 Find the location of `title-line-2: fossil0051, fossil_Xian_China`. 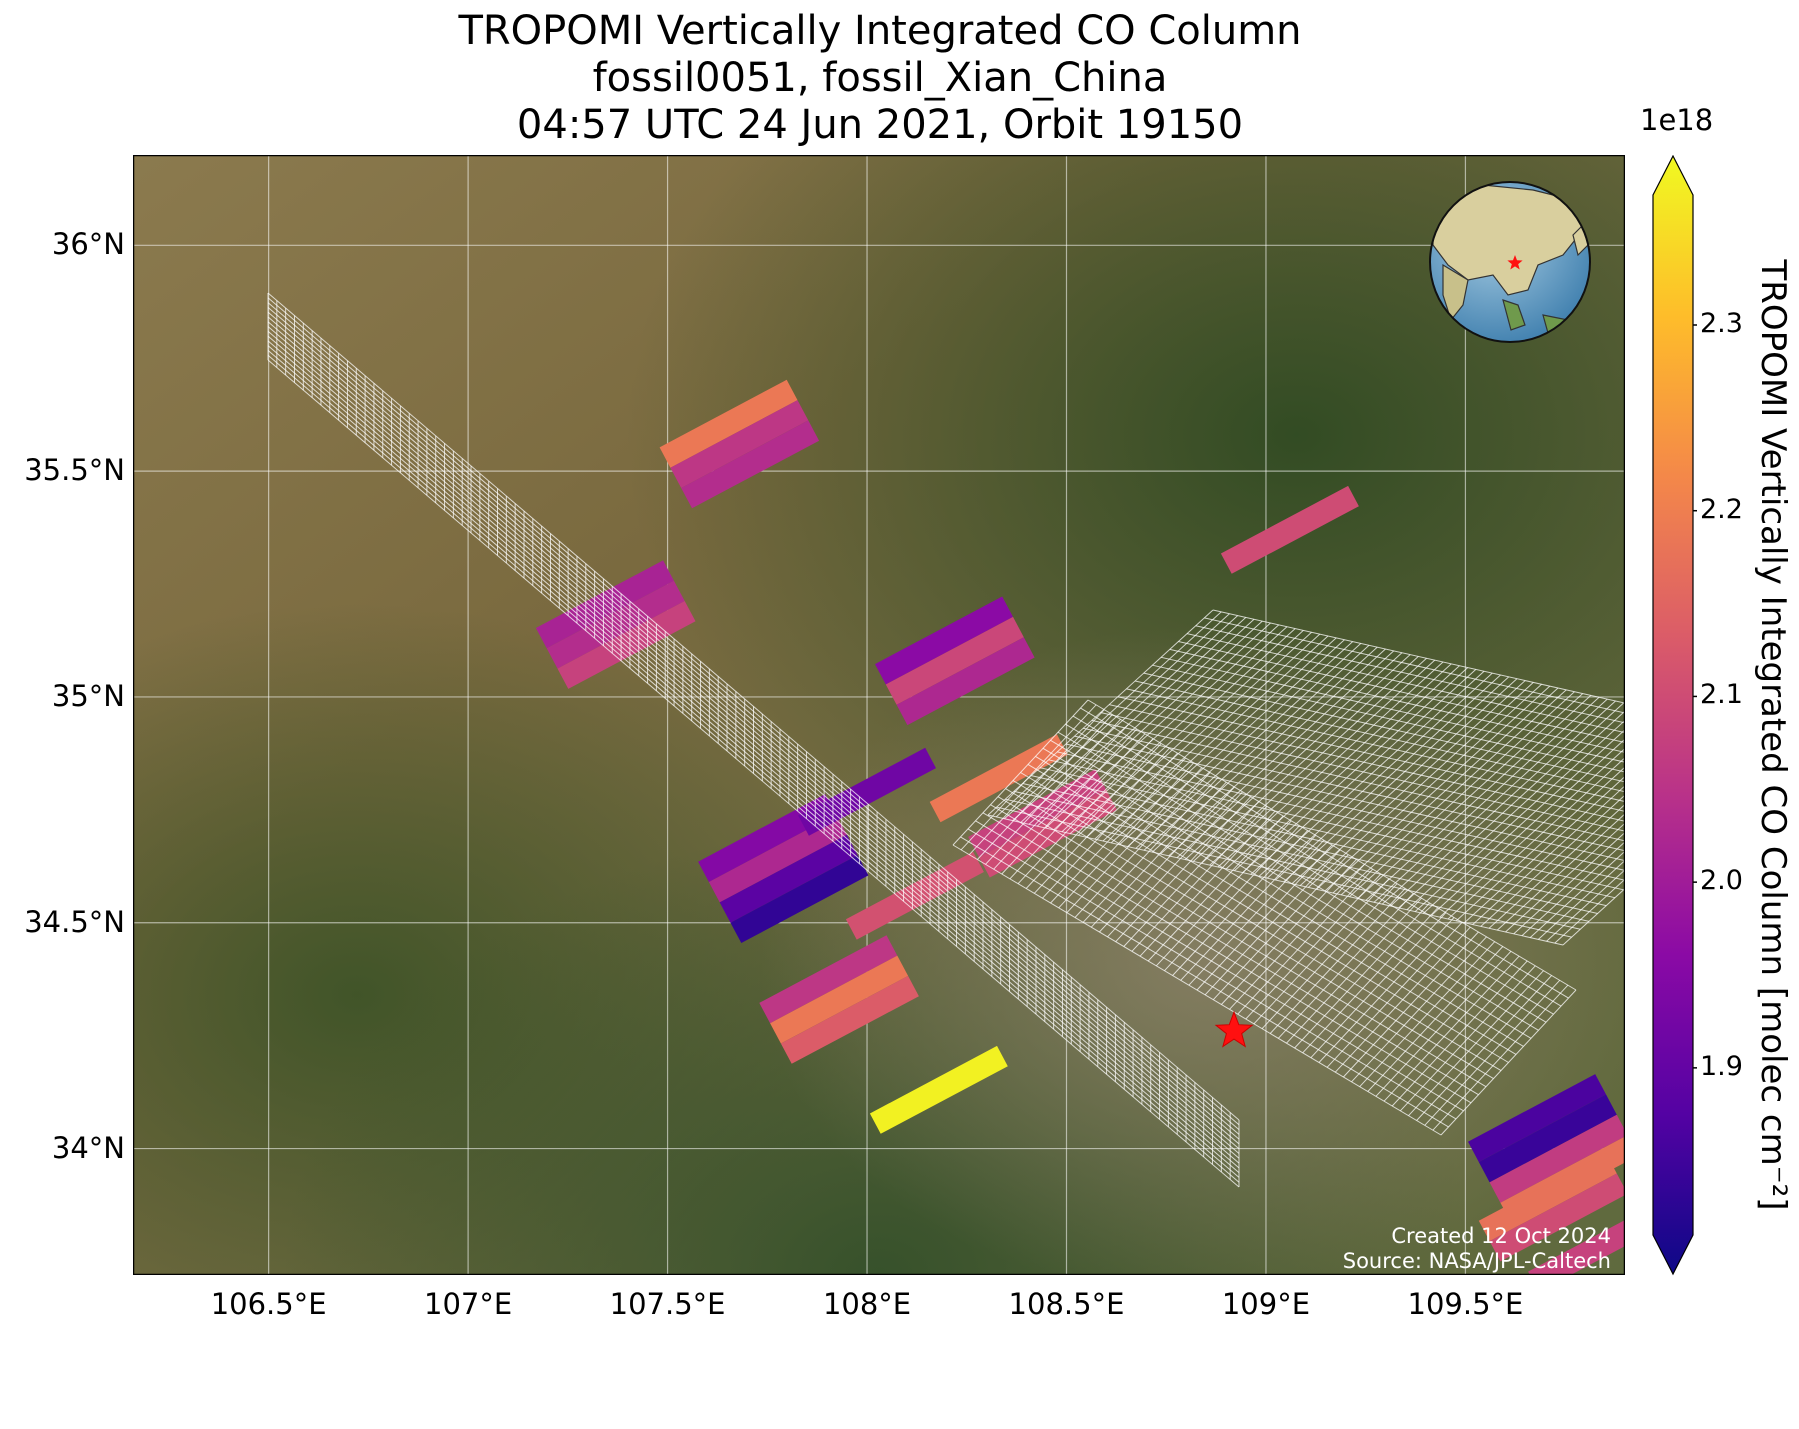

title-line-2: fossil0051, fossil_Xian_China is located at coordinates (880, 78).